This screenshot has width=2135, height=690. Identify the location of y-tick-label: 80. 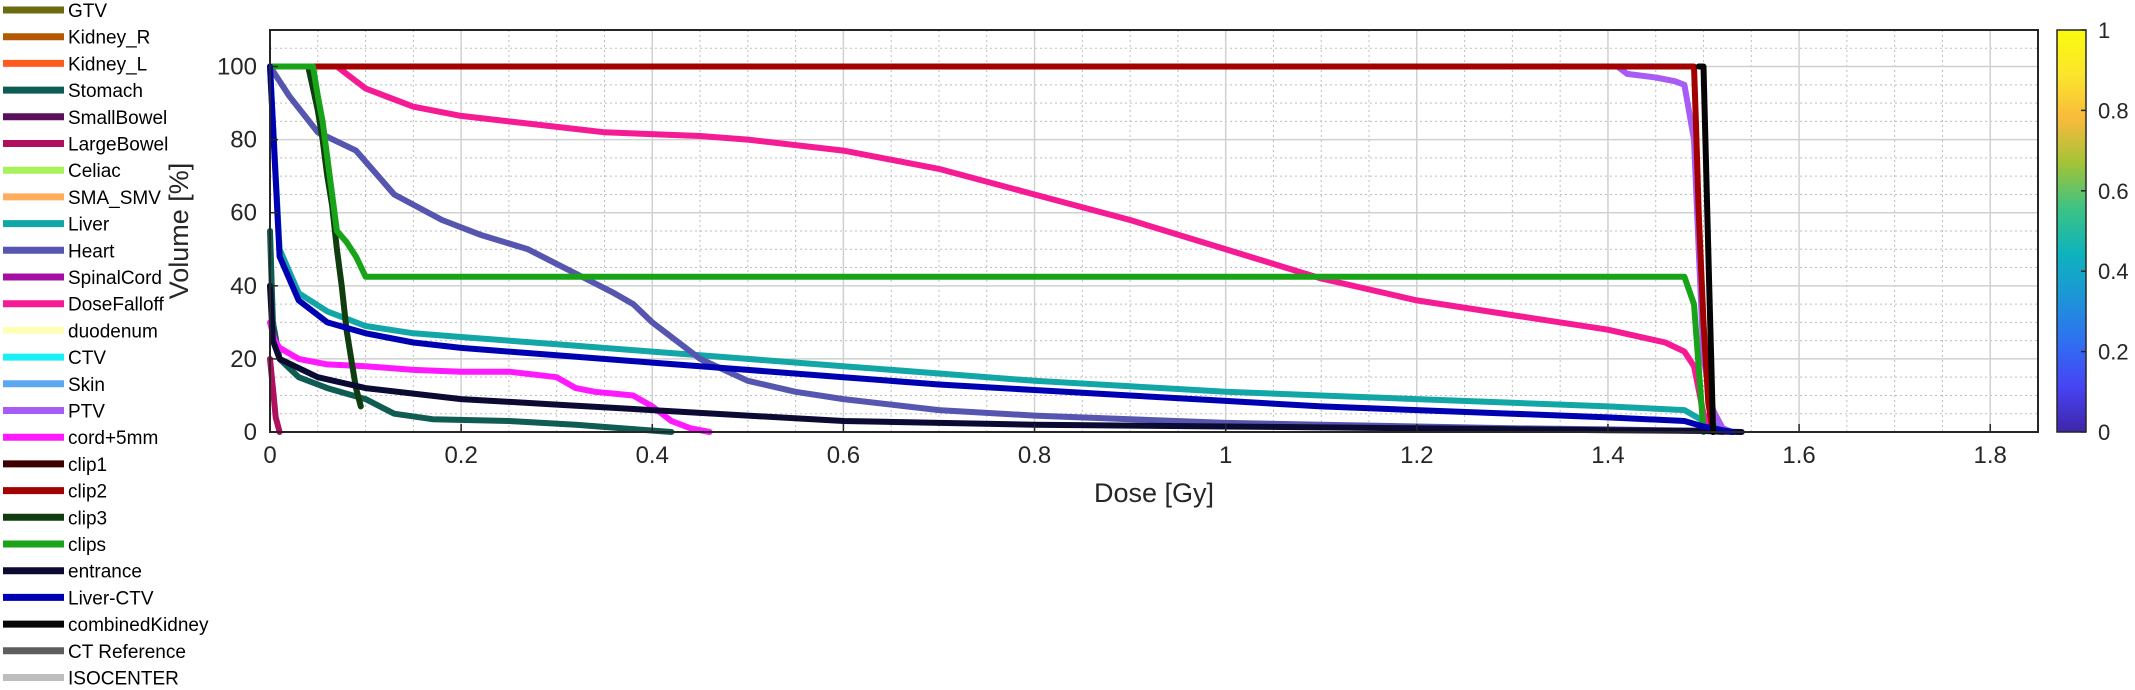
(243, 140).